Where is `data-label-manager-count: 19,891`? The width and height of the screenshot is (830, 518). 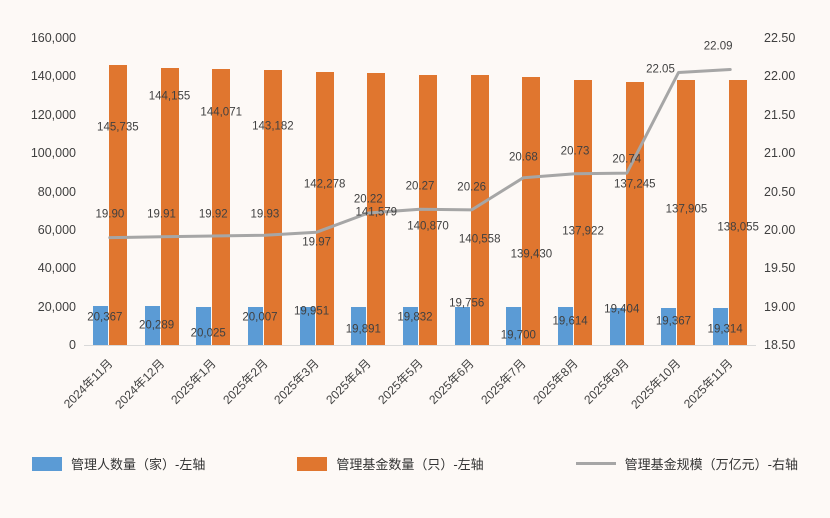 data-label-manager-count: 19,891 is located at coordinates (363, 329).